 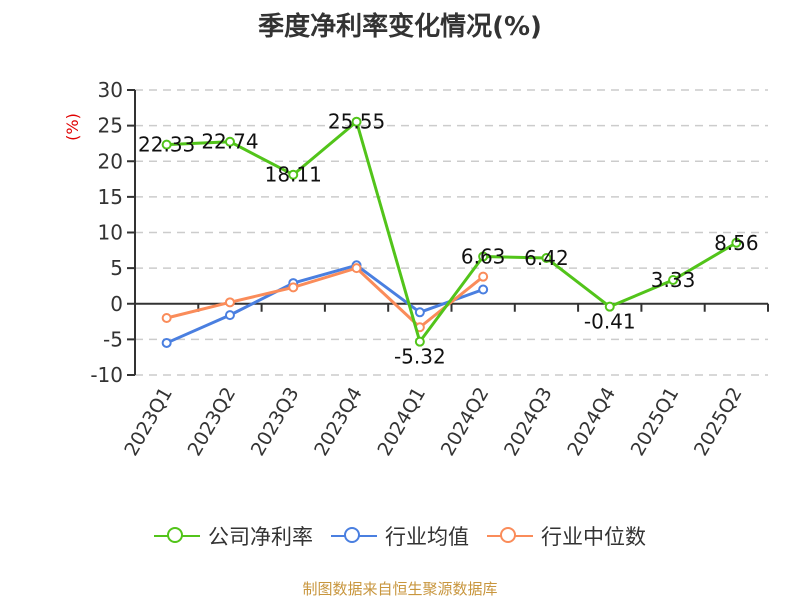 I want to click on y-tick-label: 30, so click(x=110, y=90).